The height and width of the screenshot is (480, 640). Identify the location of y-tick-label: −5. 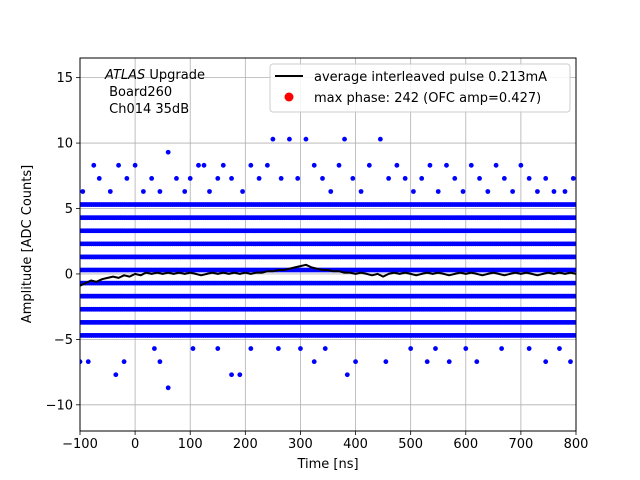
(63, 340).